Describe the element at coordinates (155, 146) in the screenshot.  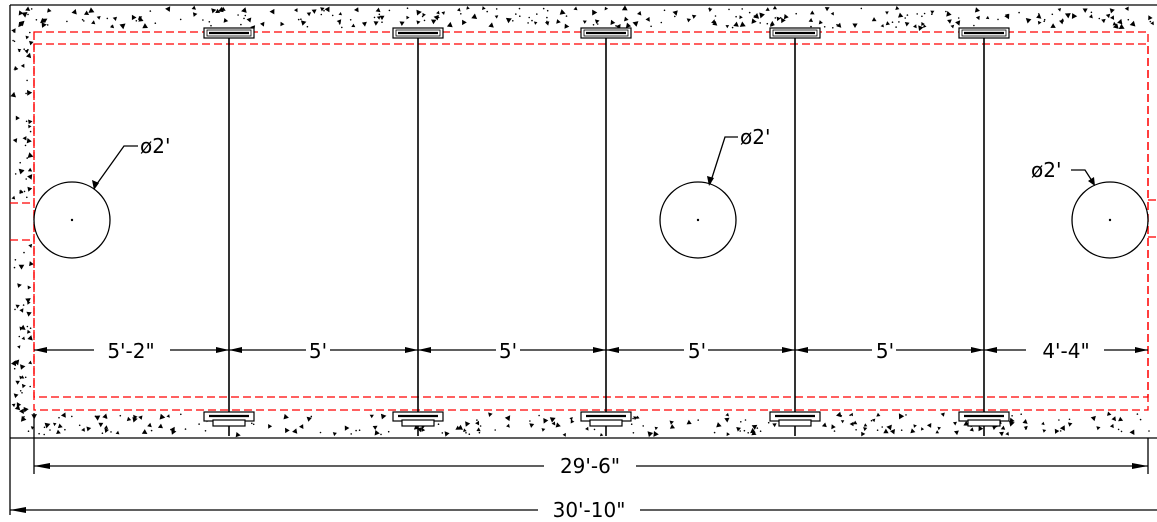
I see `opening-label: ø2'` at that location.